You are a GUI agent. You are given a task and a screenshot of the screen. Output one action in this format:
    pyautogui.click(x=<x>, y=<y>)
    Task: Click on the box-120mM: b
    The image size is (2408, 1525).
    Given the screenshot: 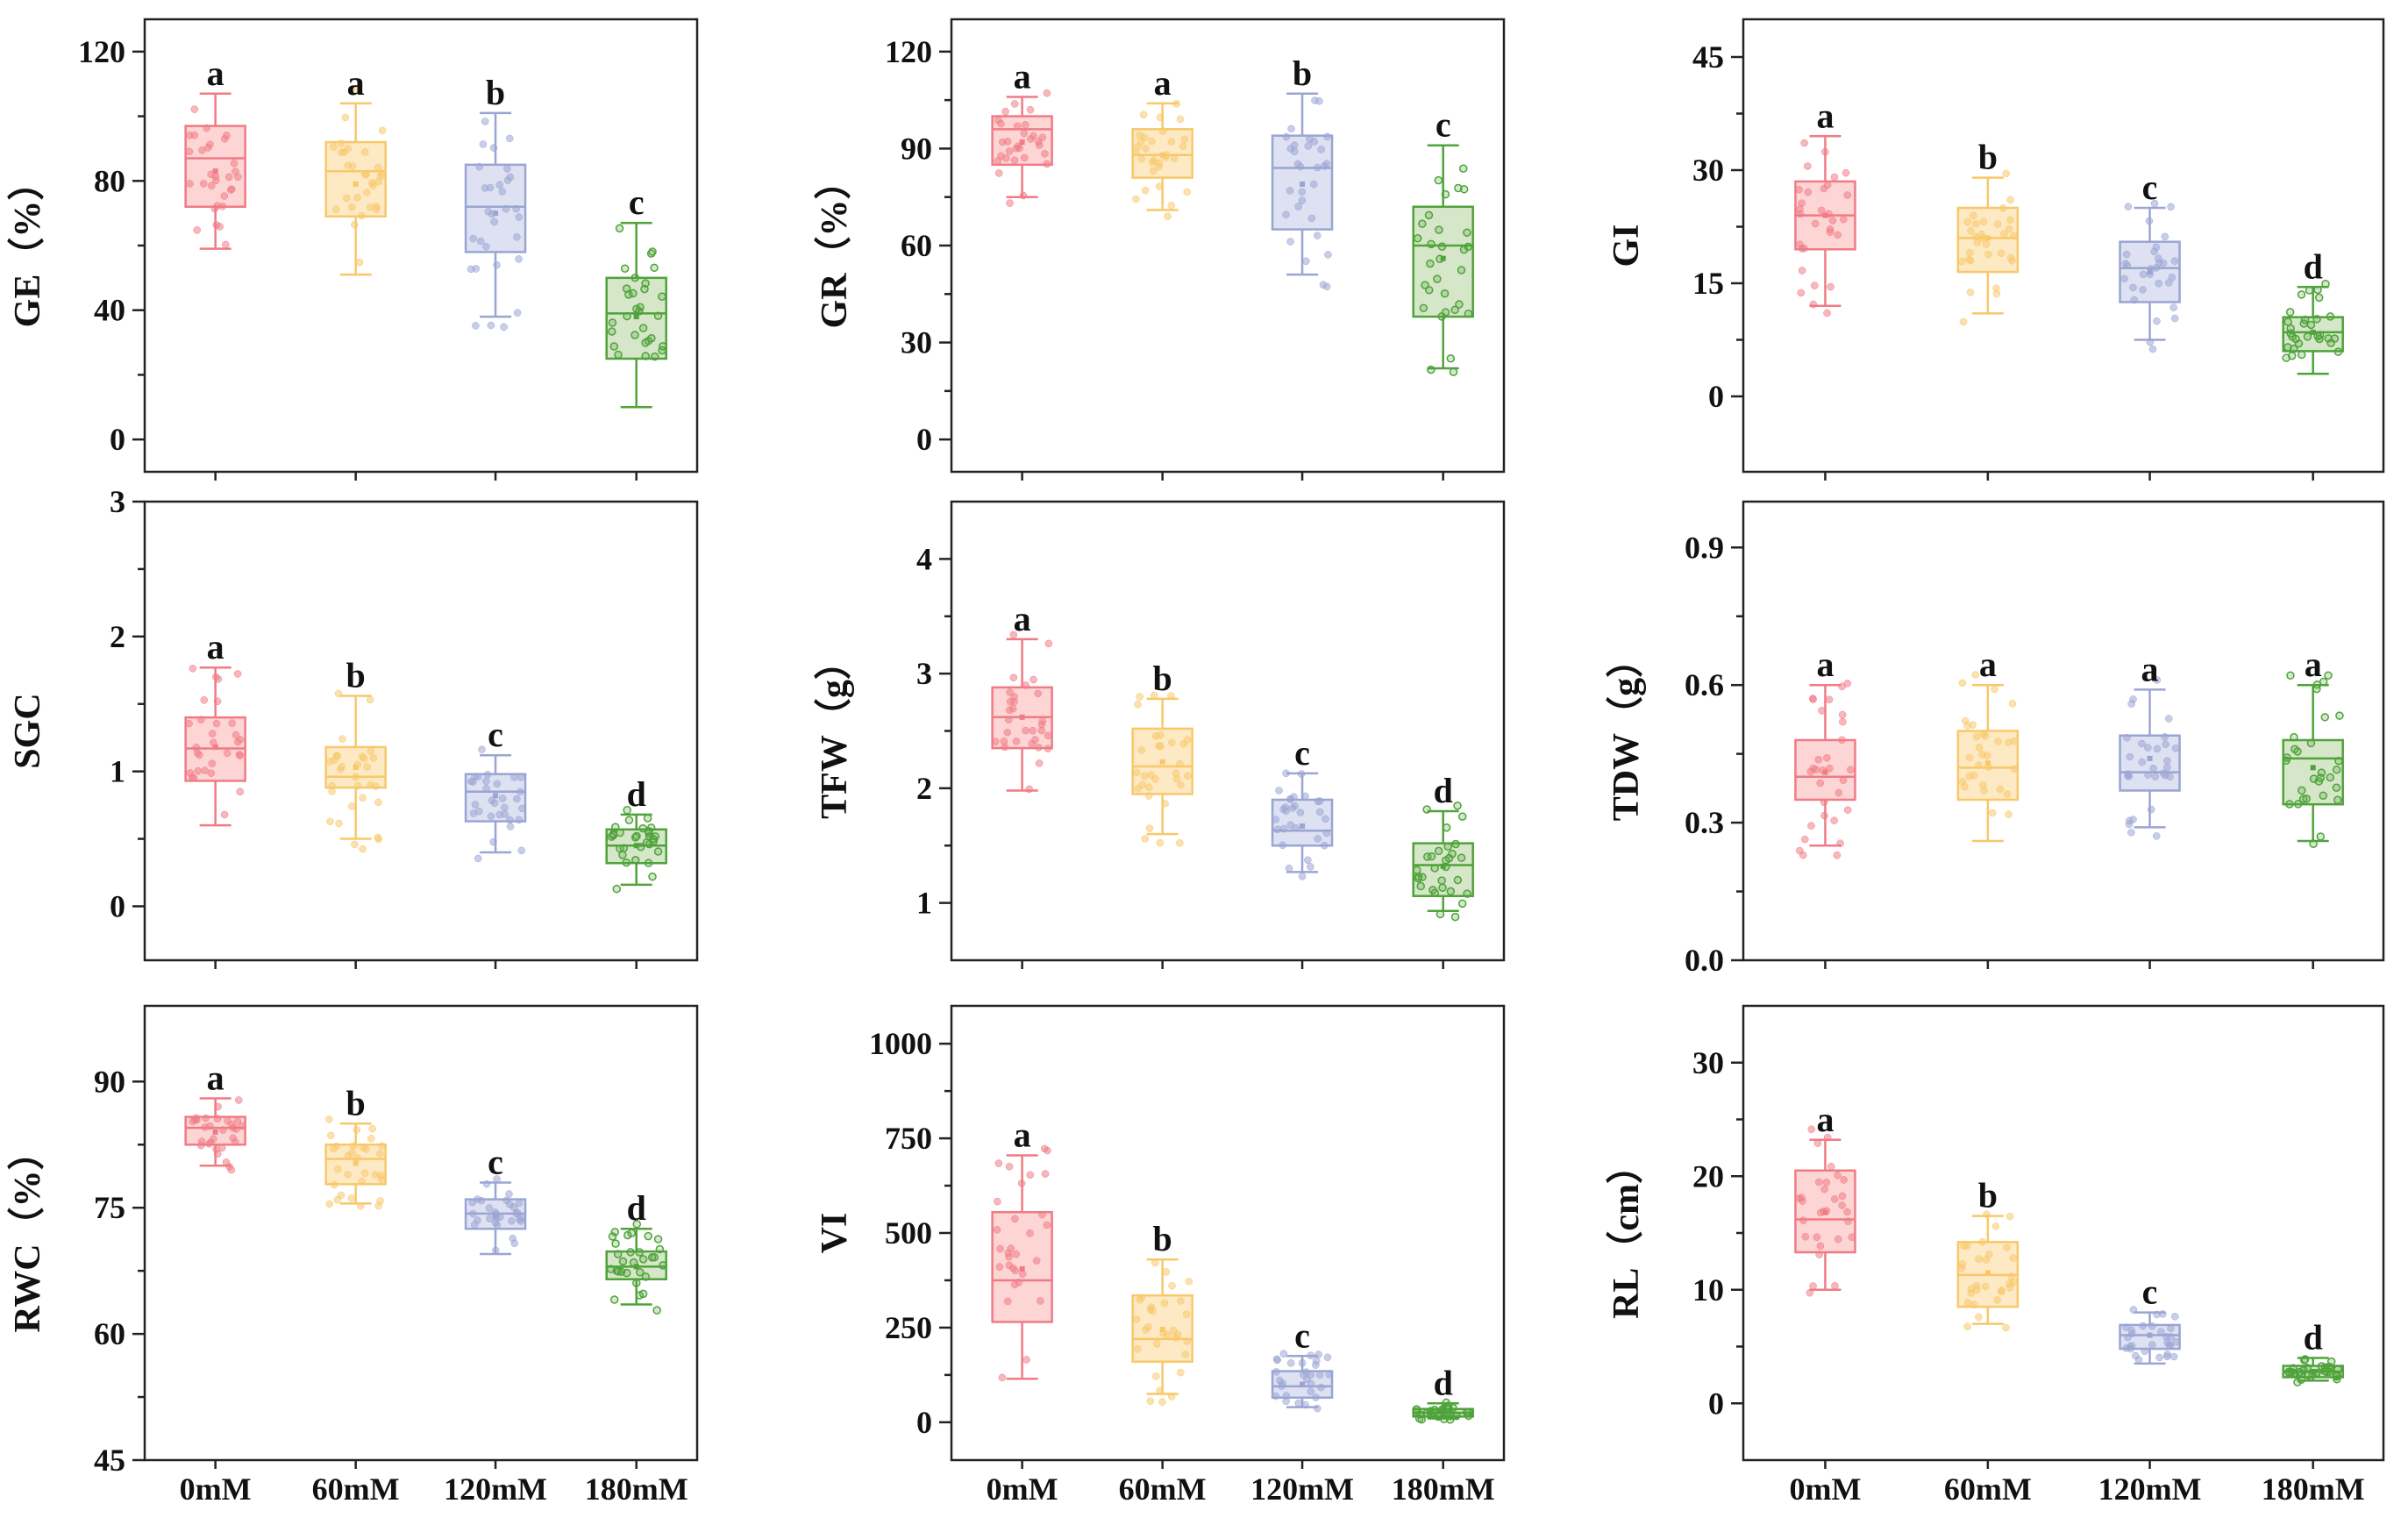 What is the action you would take?
    pyautogui.click(x=1303, y=267)
    